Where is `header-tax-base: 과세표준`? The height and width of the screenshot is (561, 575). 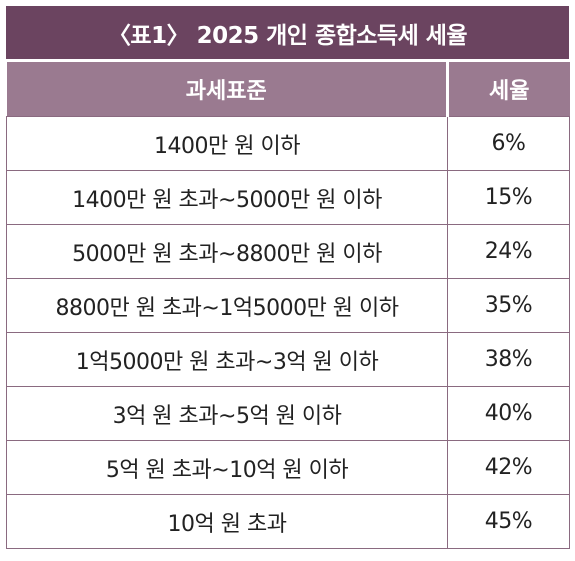 header-tax-base: 과세표준 is located at coordinates (227, 89).